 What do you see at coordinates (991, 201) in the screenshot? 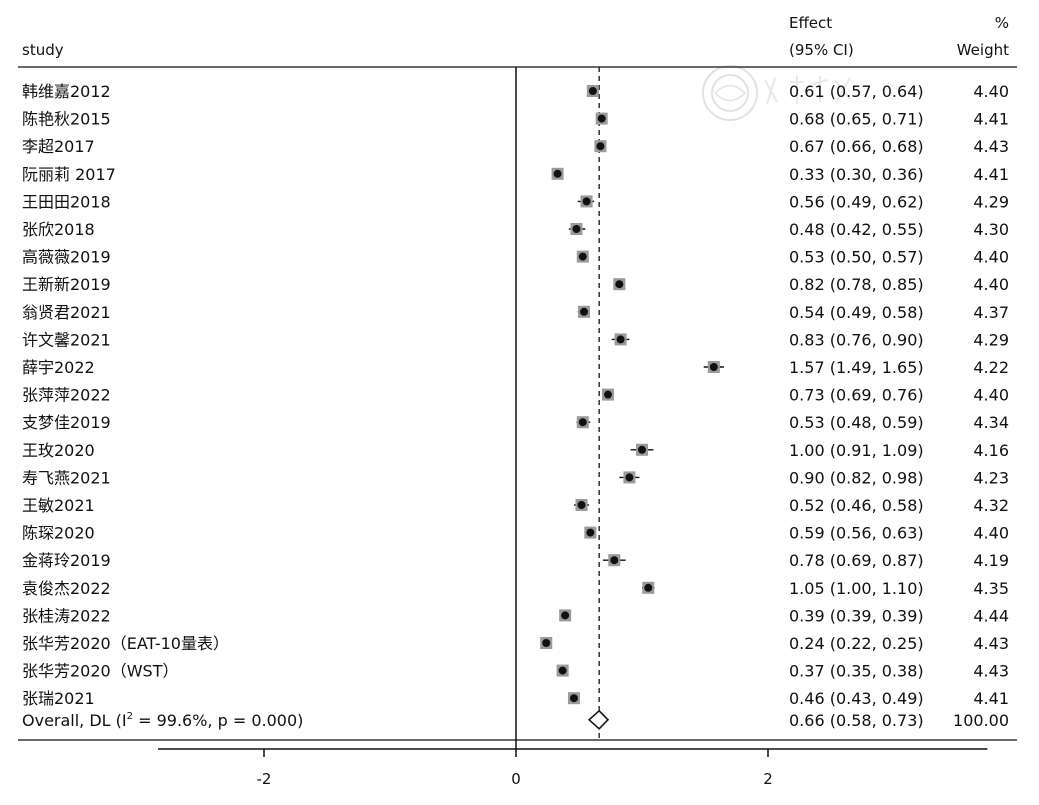
I see `weight-value: 4.29` at bounding box center [991, 201].